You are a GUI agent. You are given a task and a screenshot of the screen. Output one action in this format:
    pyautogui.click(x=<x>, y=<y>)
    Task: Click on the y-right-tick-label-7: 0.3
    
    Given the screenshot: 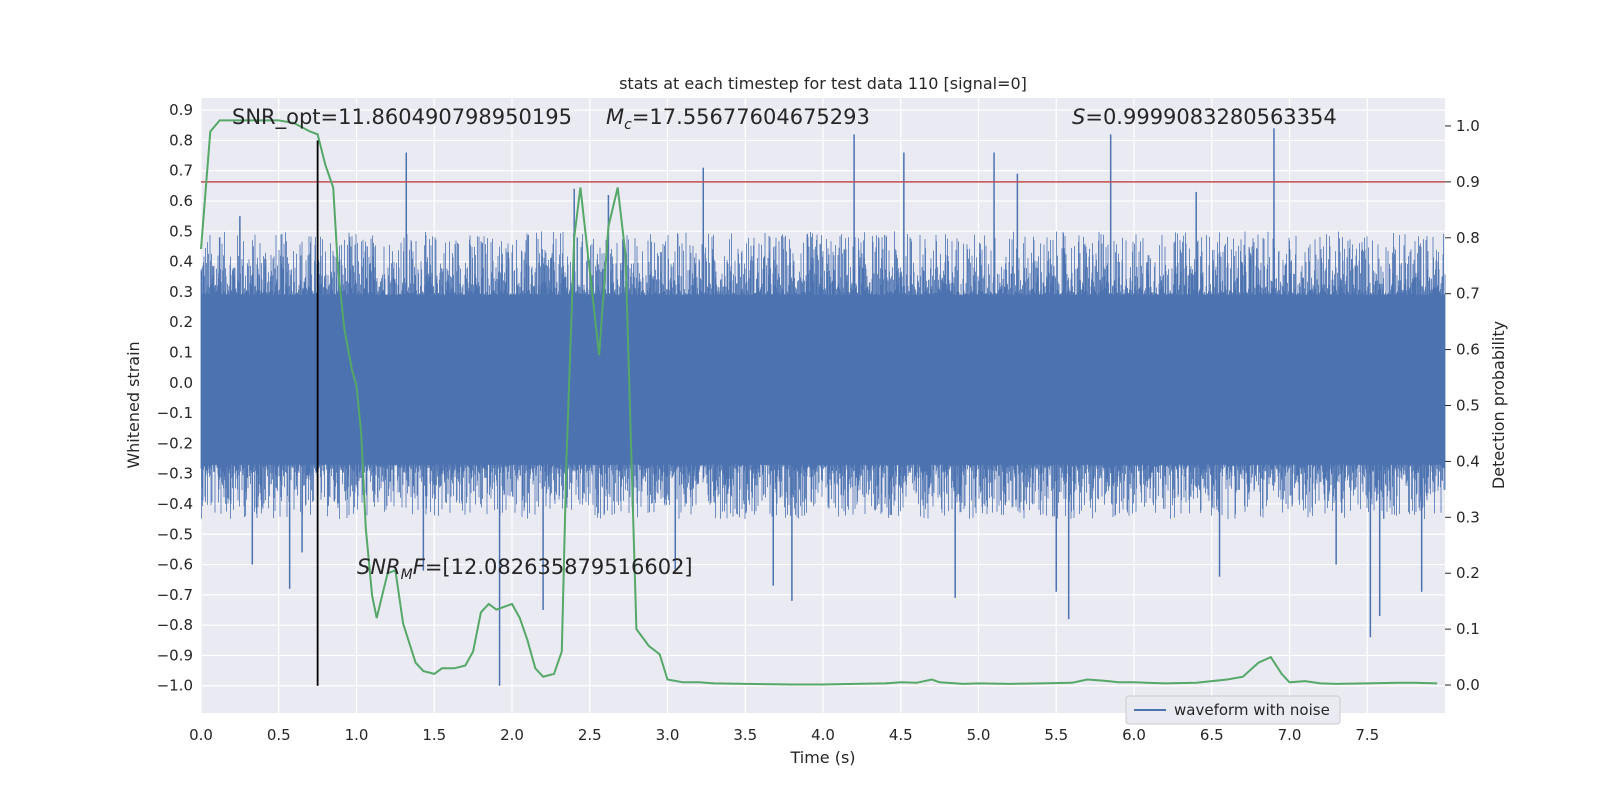 What is the action you would take?
    pyautogui.click(x=1468, y=517)
    